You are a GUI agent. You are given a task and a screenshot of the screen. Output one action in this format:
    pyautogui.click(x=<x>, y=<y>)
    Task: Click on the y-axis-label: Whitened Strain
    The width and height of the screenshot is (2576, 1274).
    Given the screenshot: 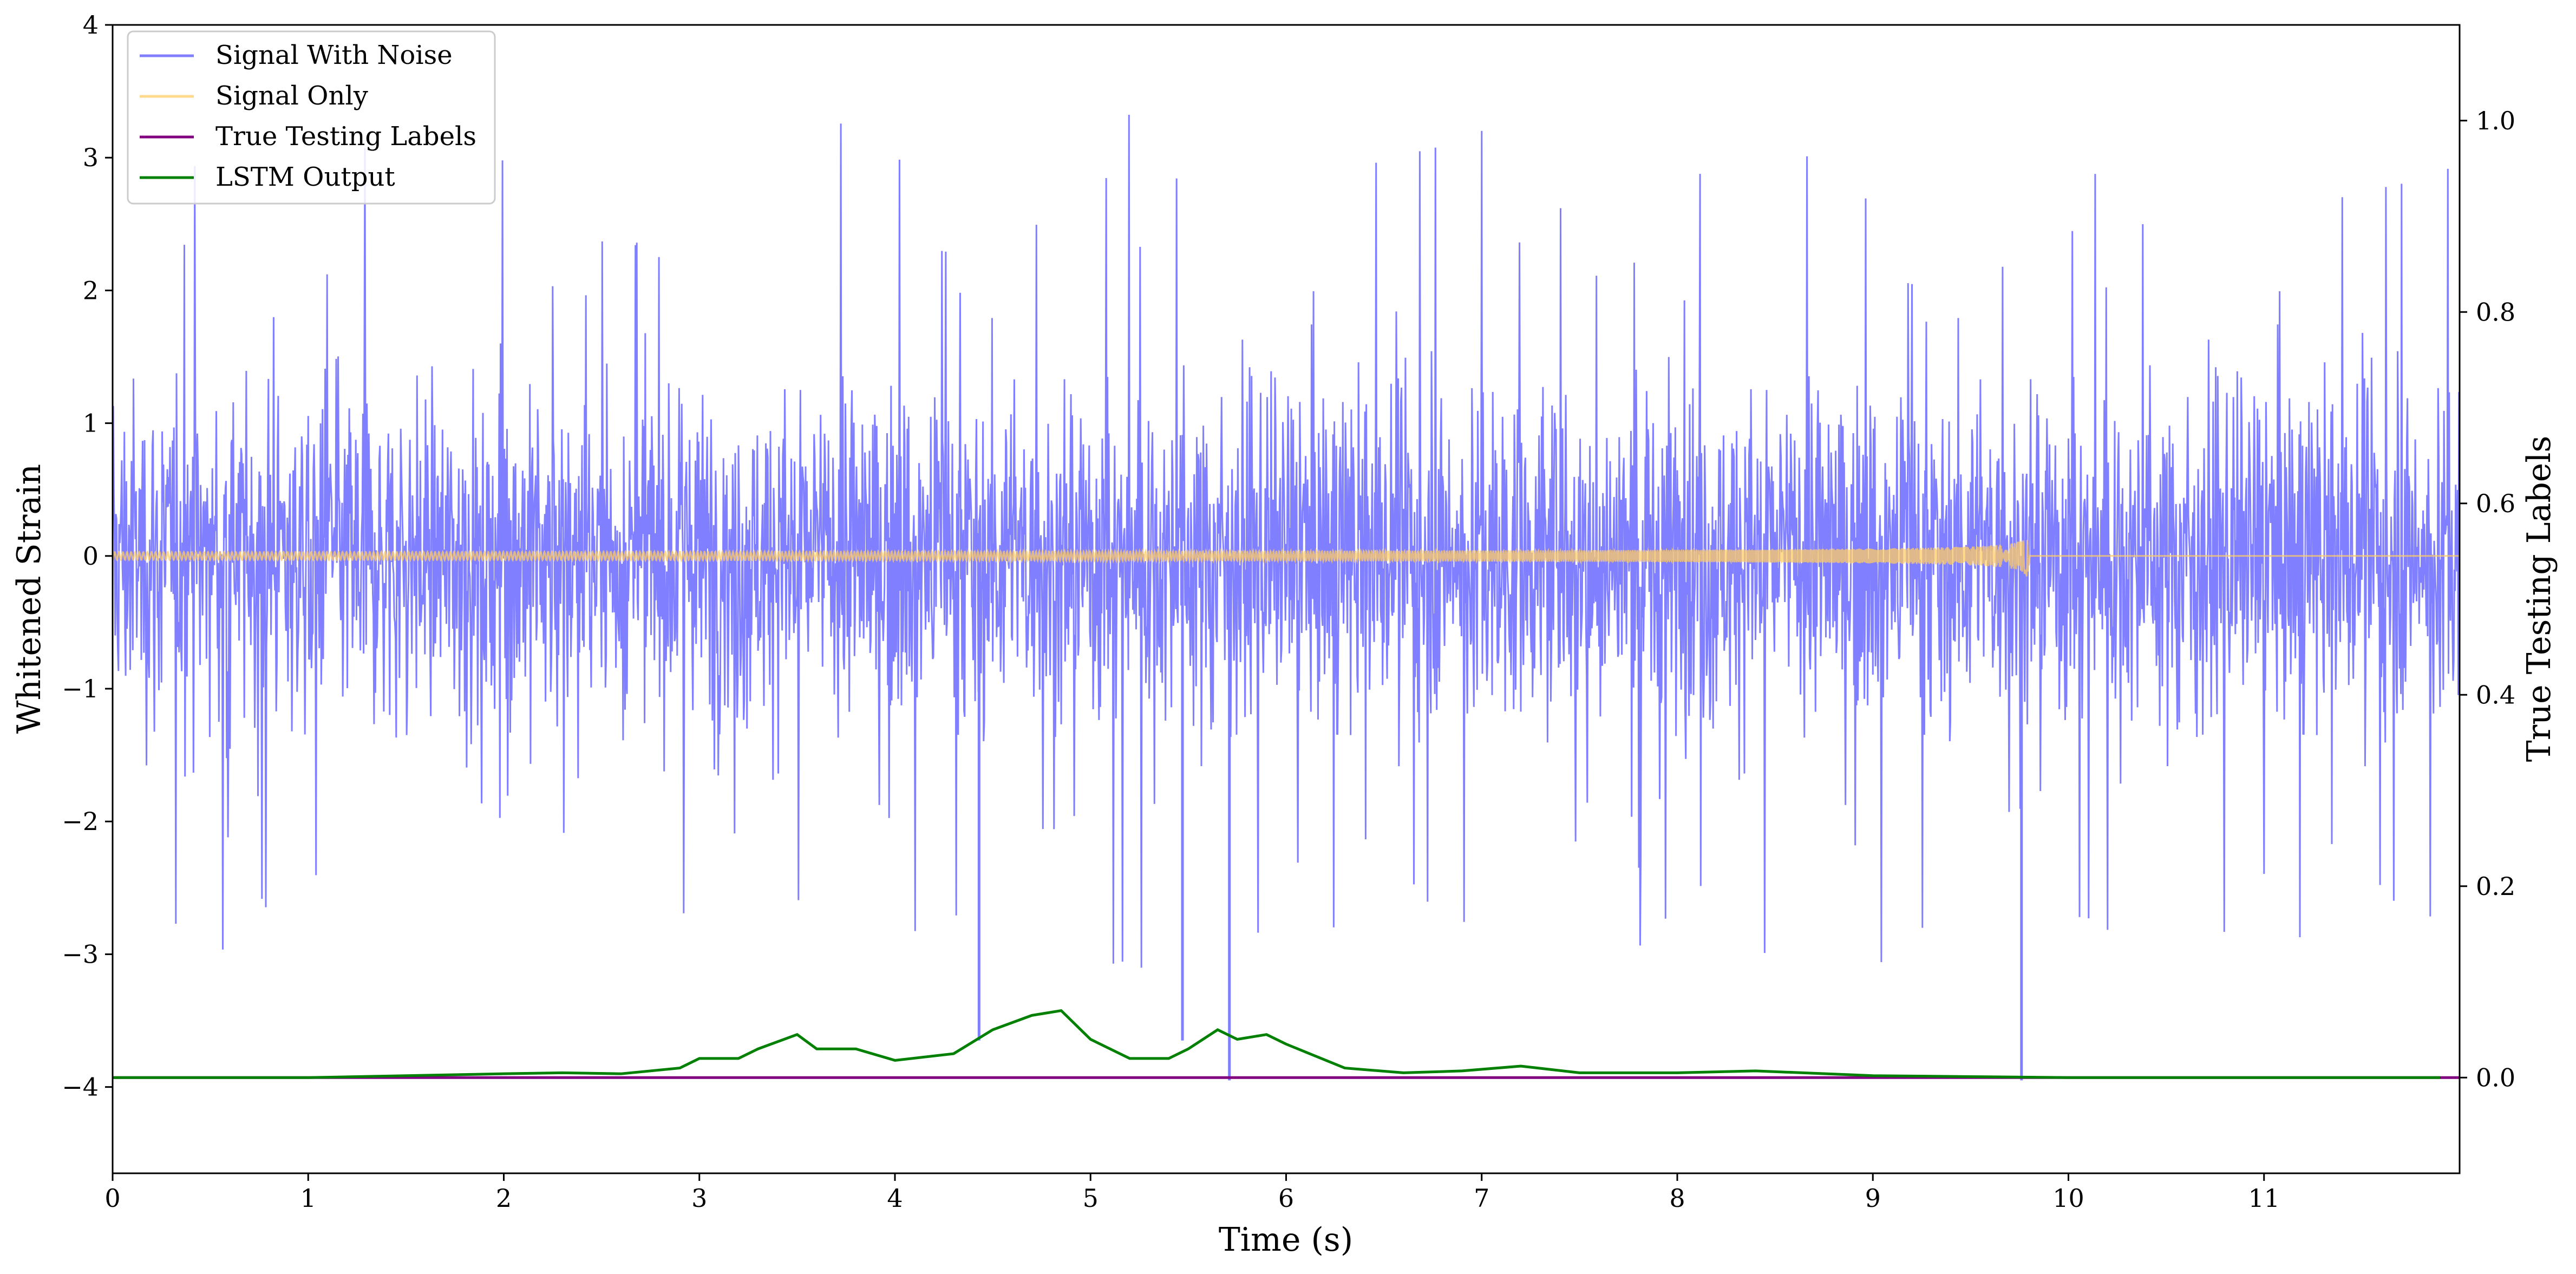 What is the action you would take?
    pyautogui.click(x=29, y=599)
    